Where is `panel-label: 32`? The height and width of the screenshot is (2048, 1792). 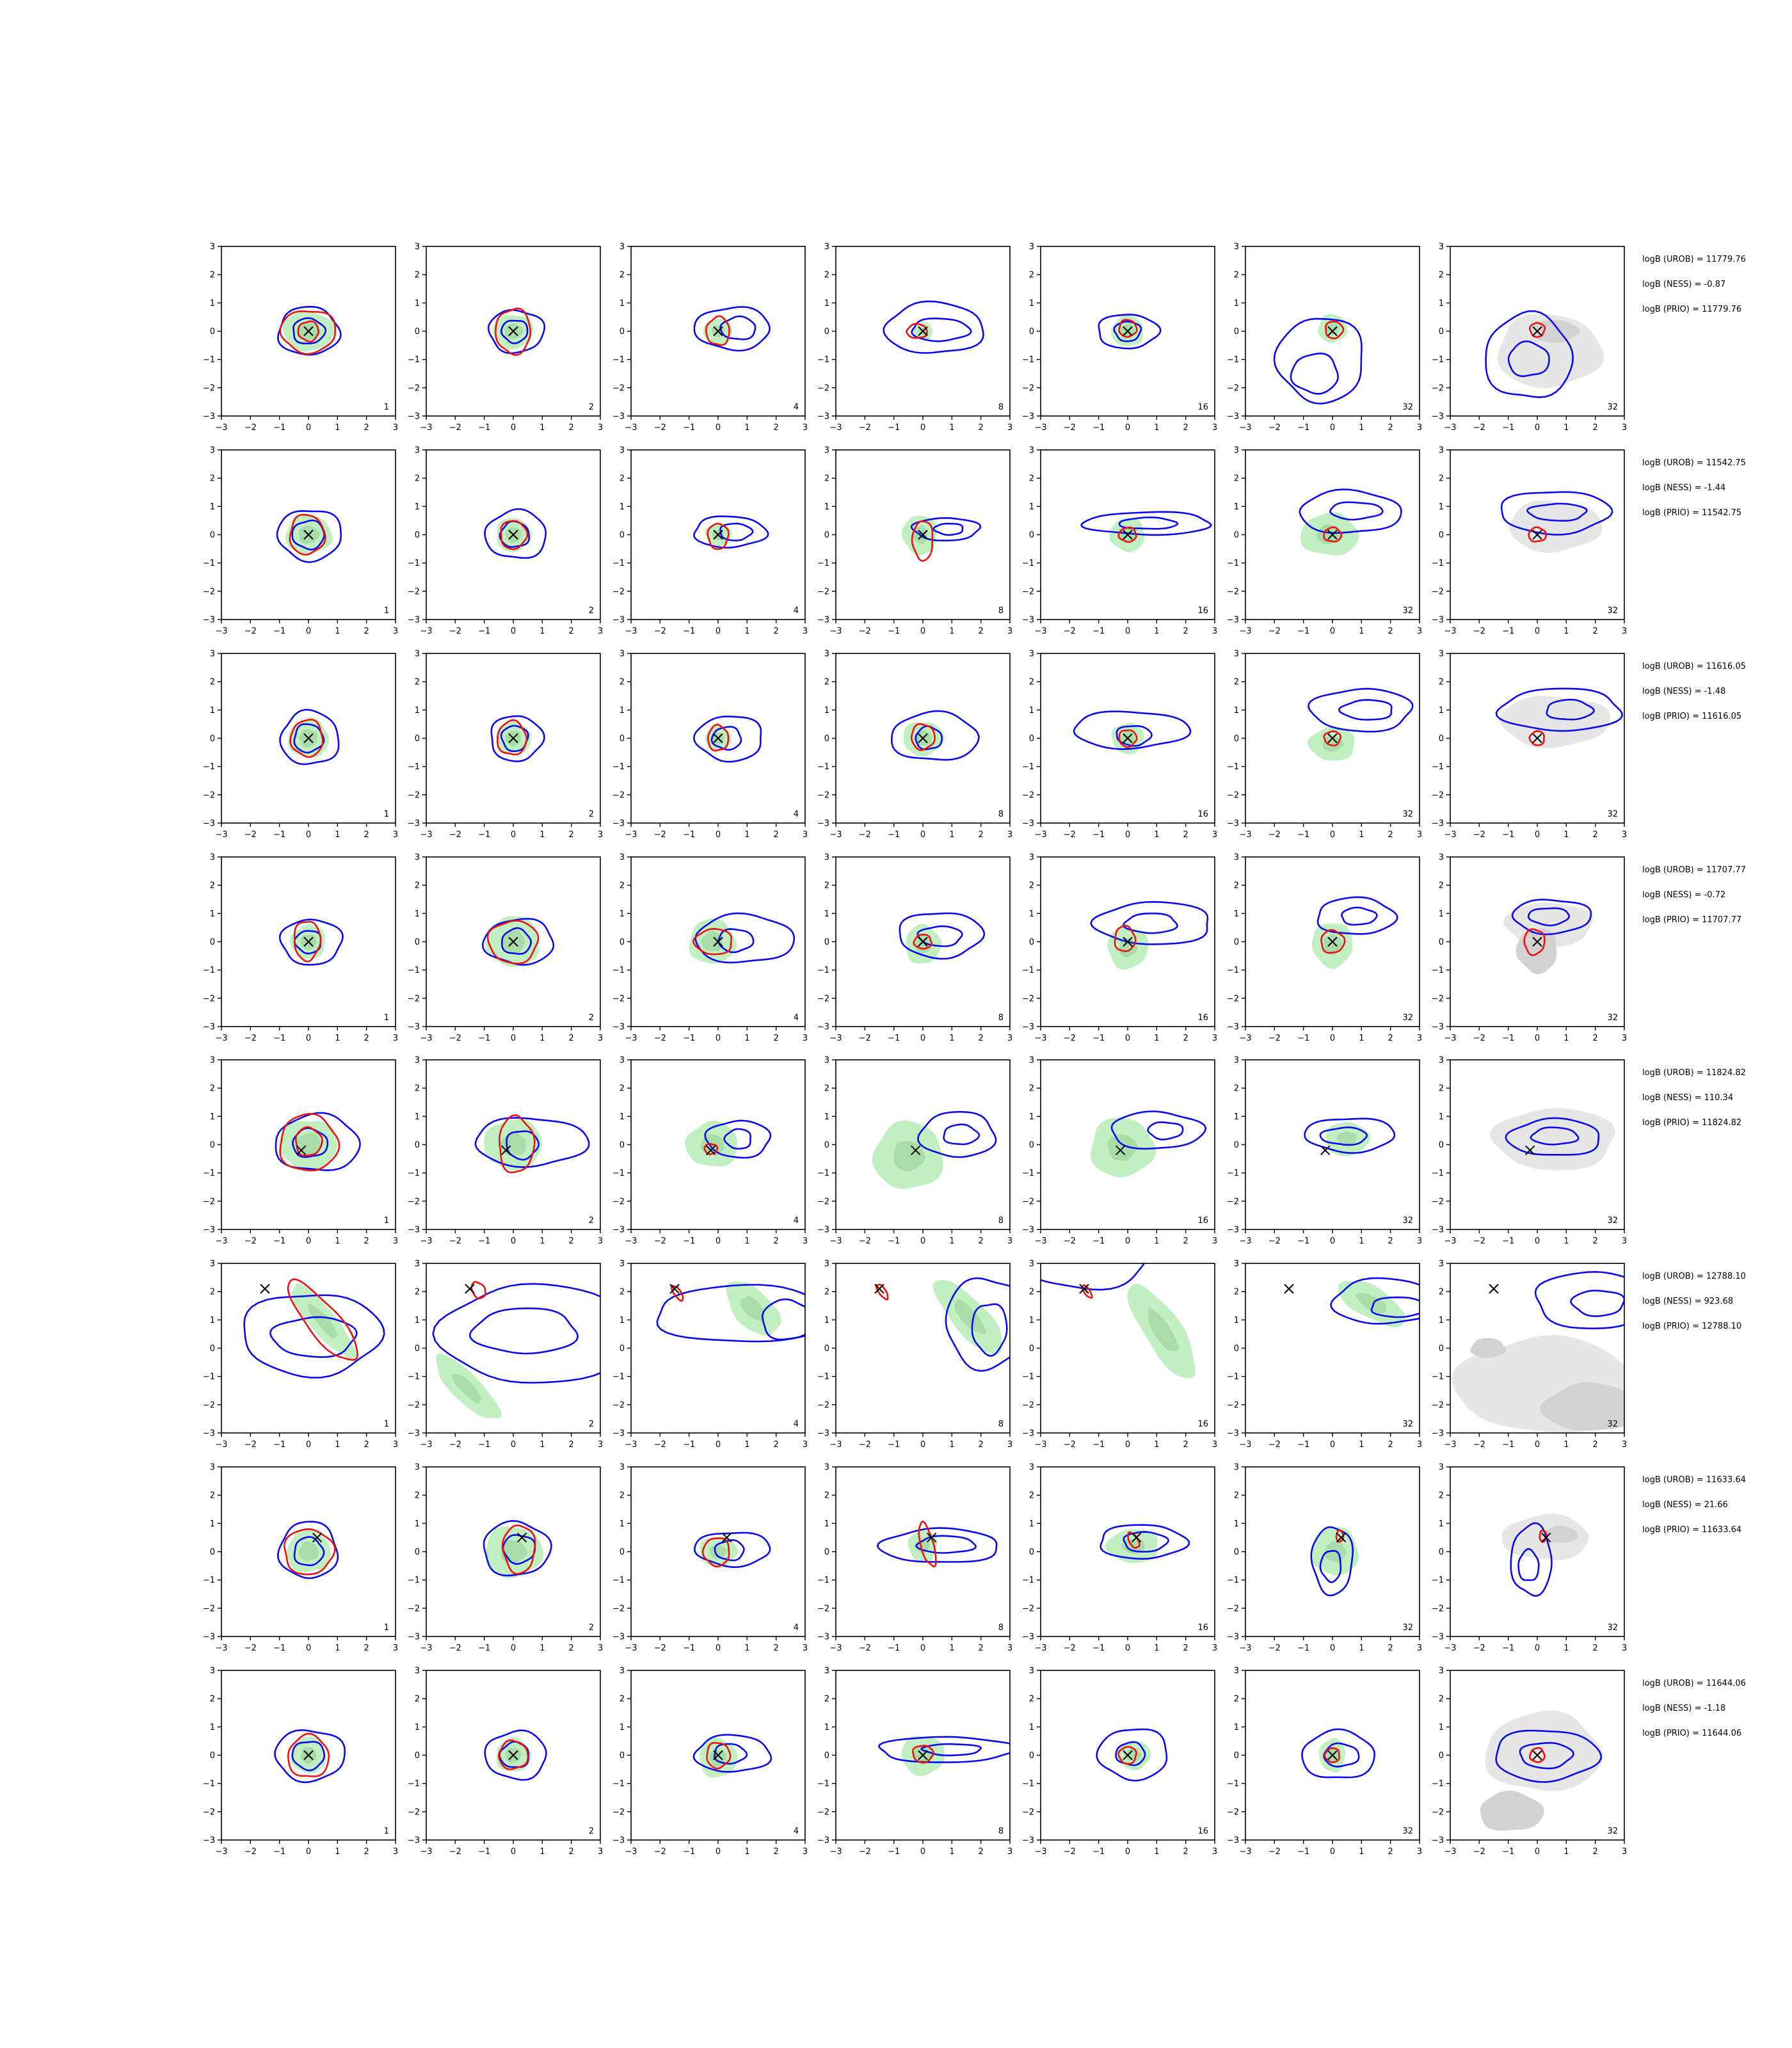
panel-label: 32 is located at coordinates (1407, 1424).